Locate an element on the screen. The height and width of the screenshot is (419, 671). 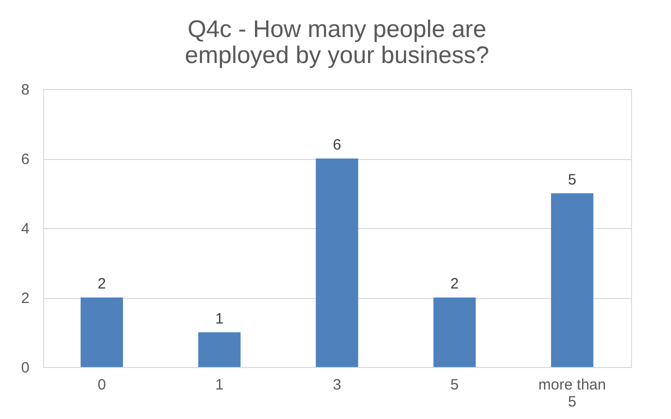
x-tick-label: 3 is located at coordinates (337, 385).